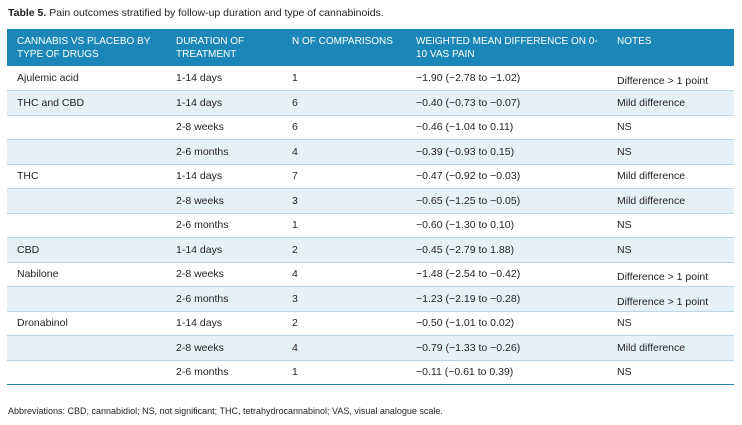  Describe the element at coordinates (86, 103) in the screenshot. I see `cell-drug-type: THC and CBD` at that location.